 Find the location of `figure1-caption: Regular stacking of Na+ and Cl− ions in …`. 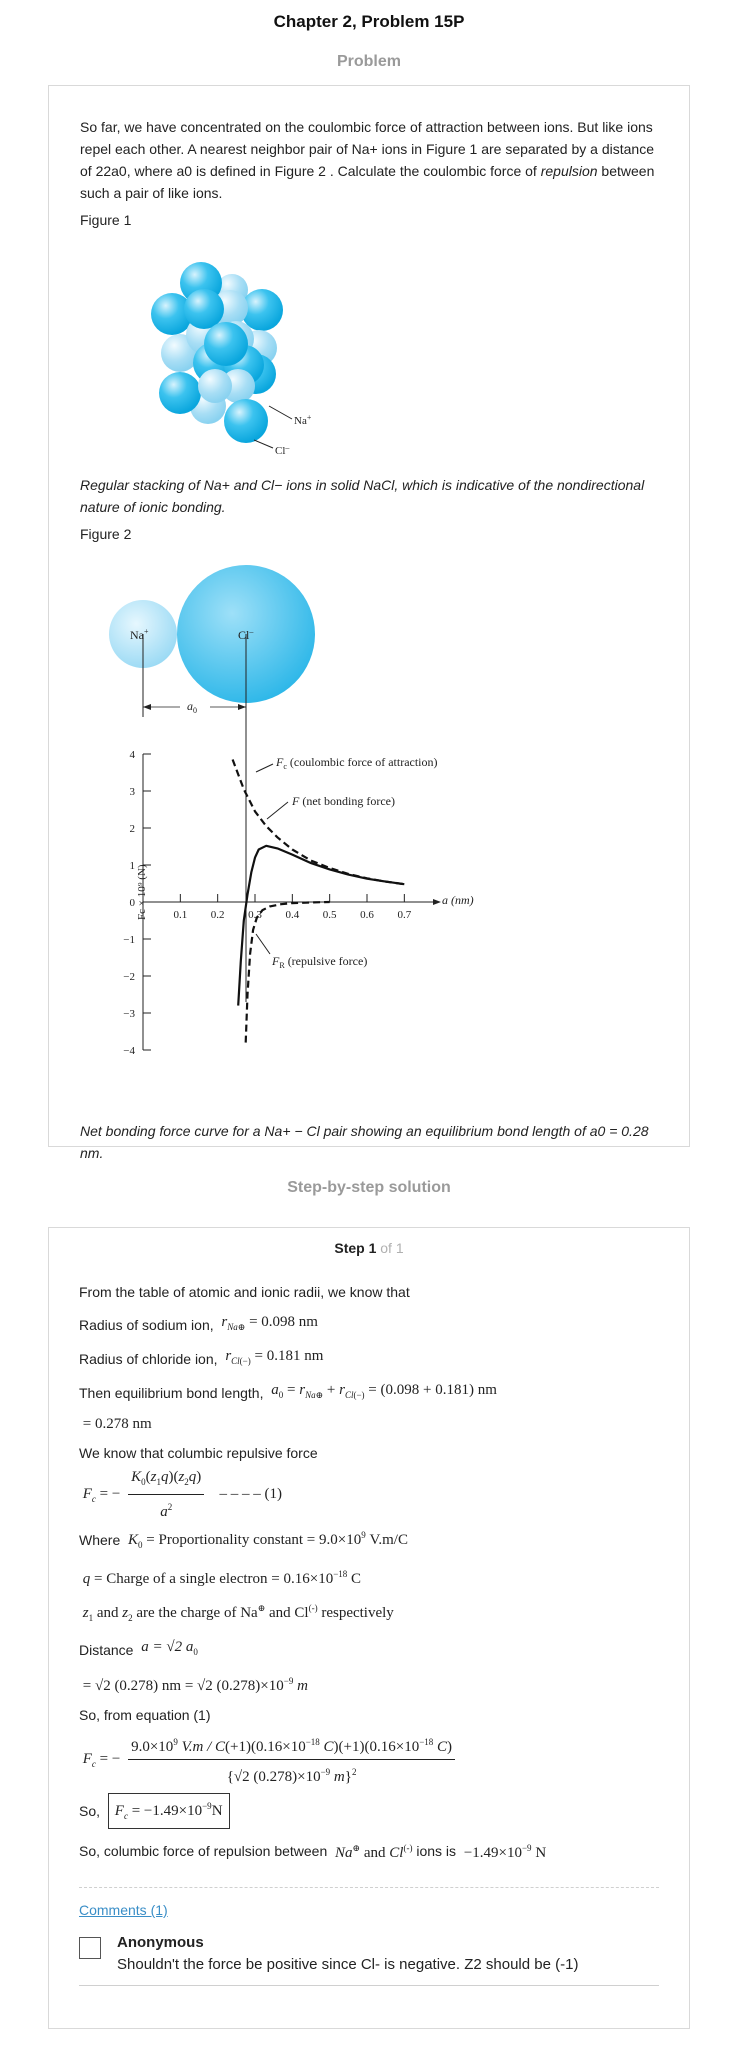

figure1-caption: Regular stacking of Na+ and Cl− ions in … is located at coordinates (362, 496).